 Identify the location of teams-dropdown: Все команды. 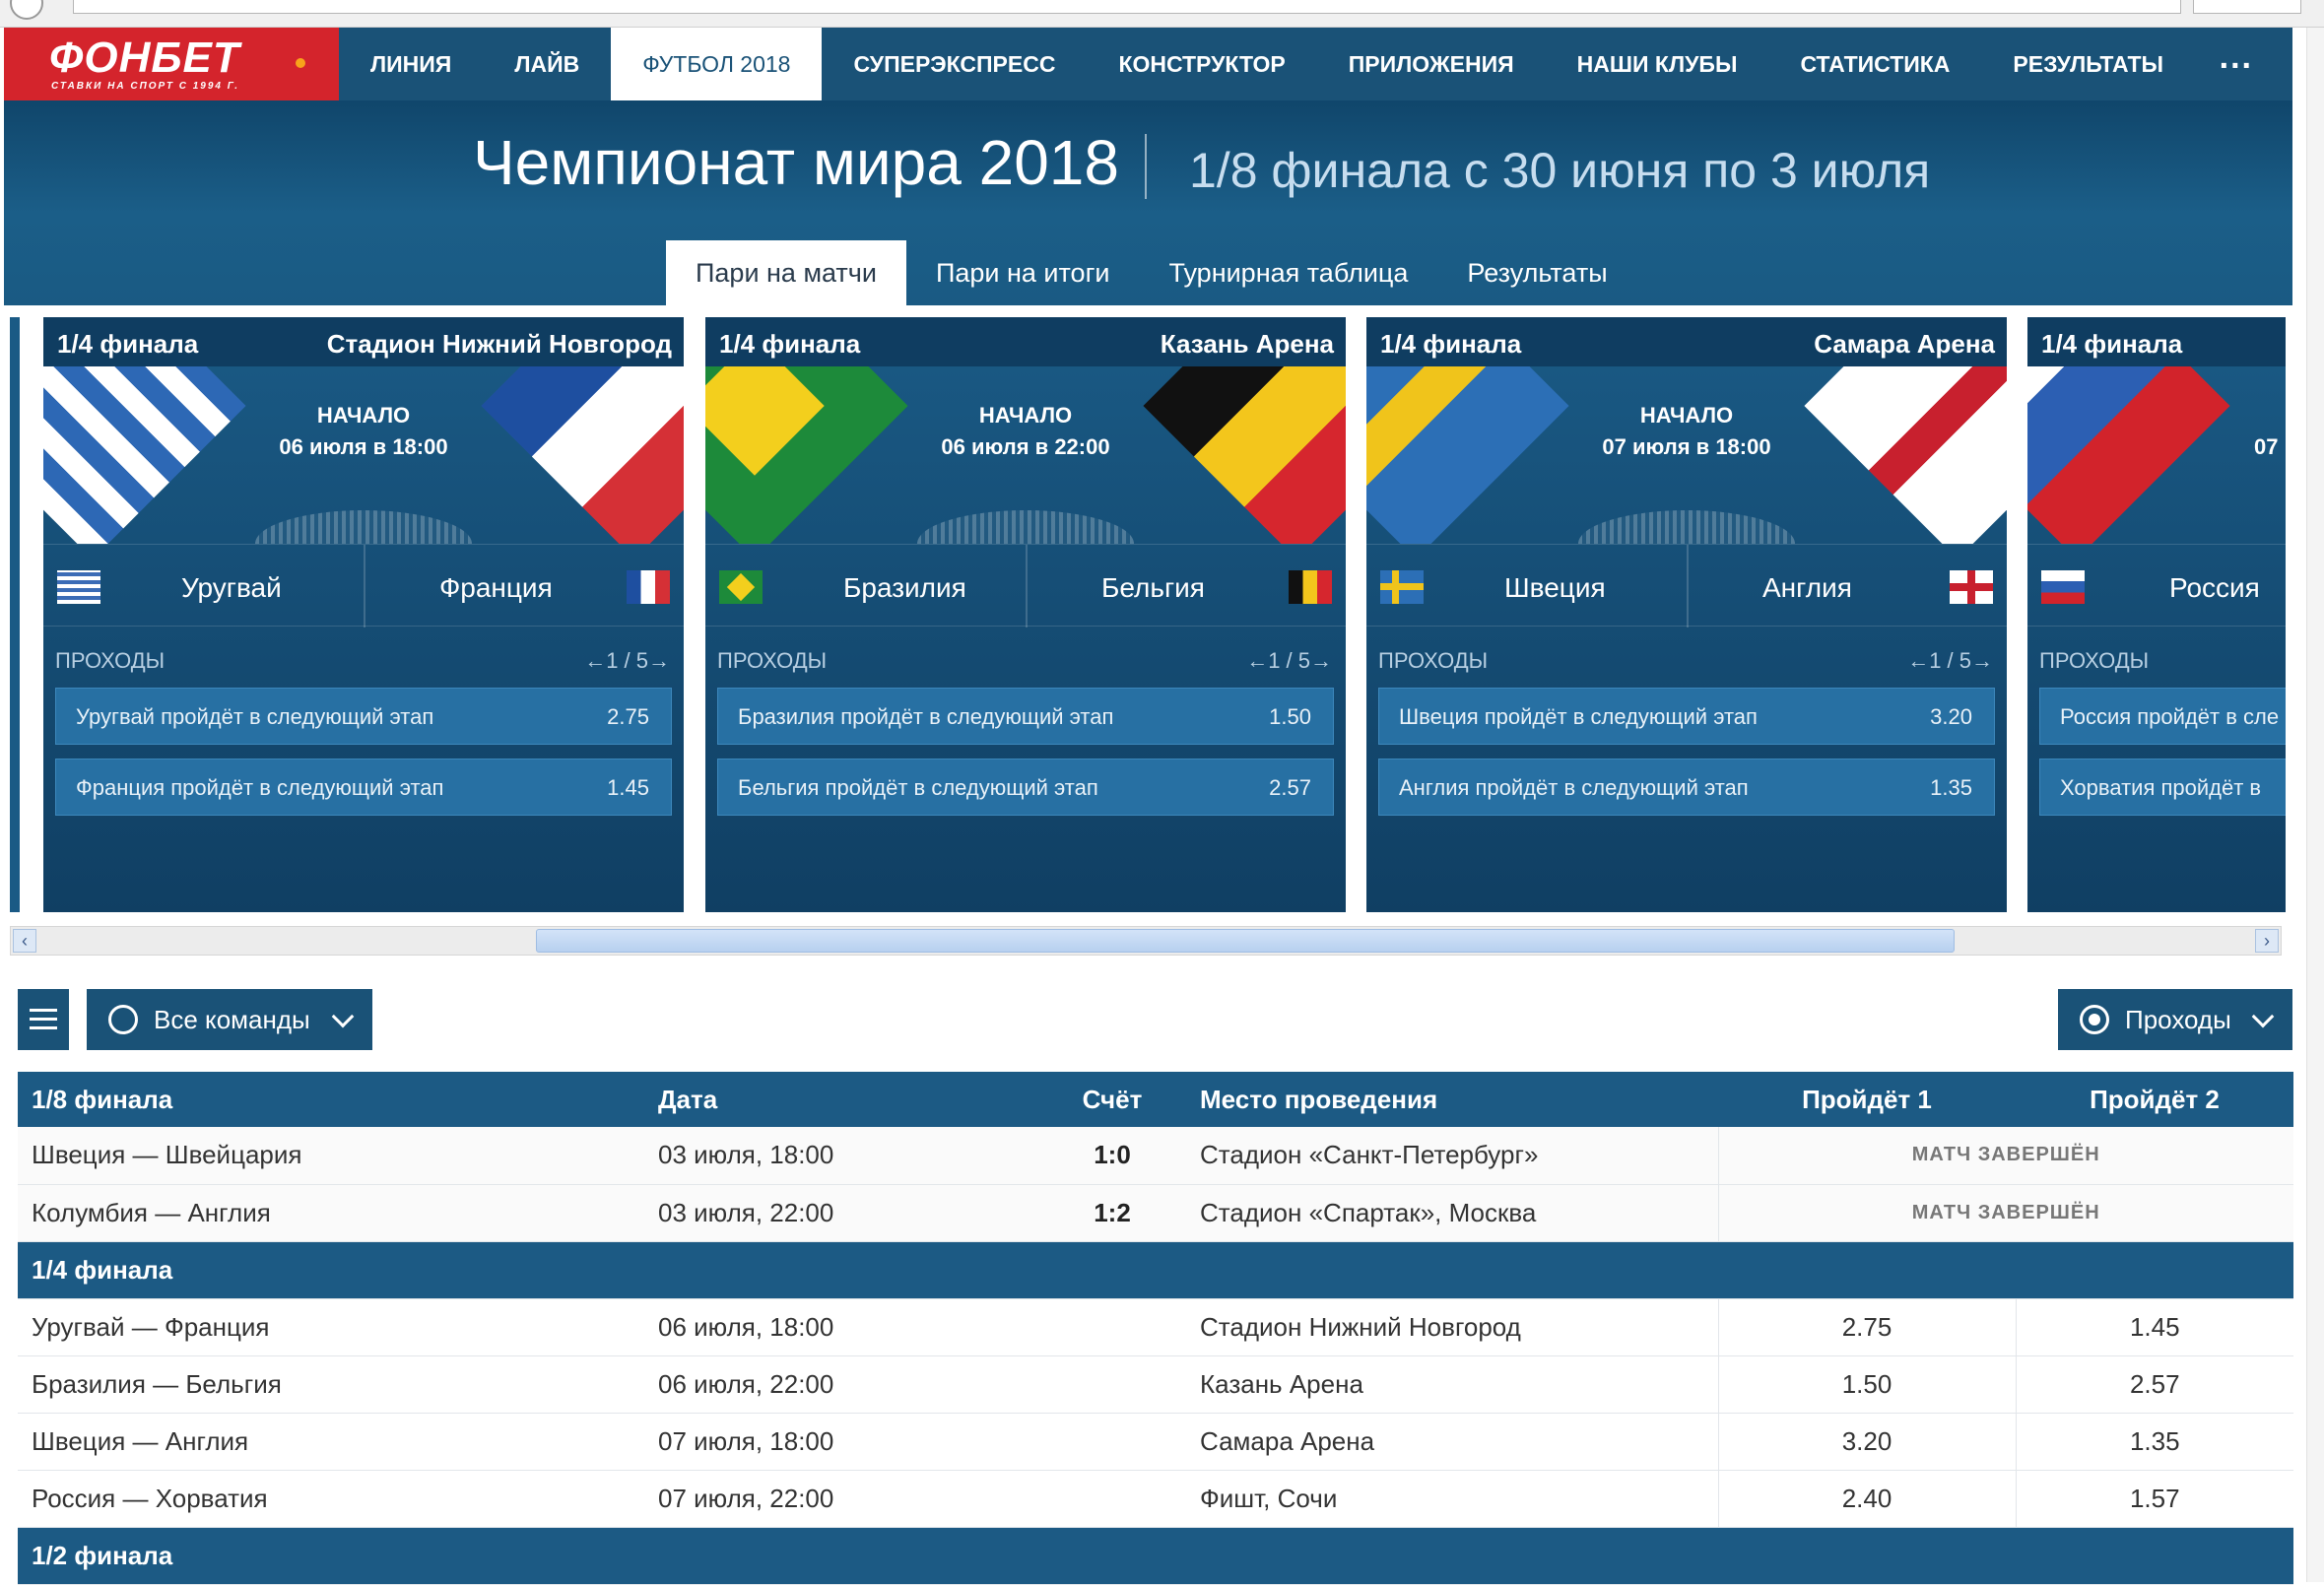
(229, 1020).